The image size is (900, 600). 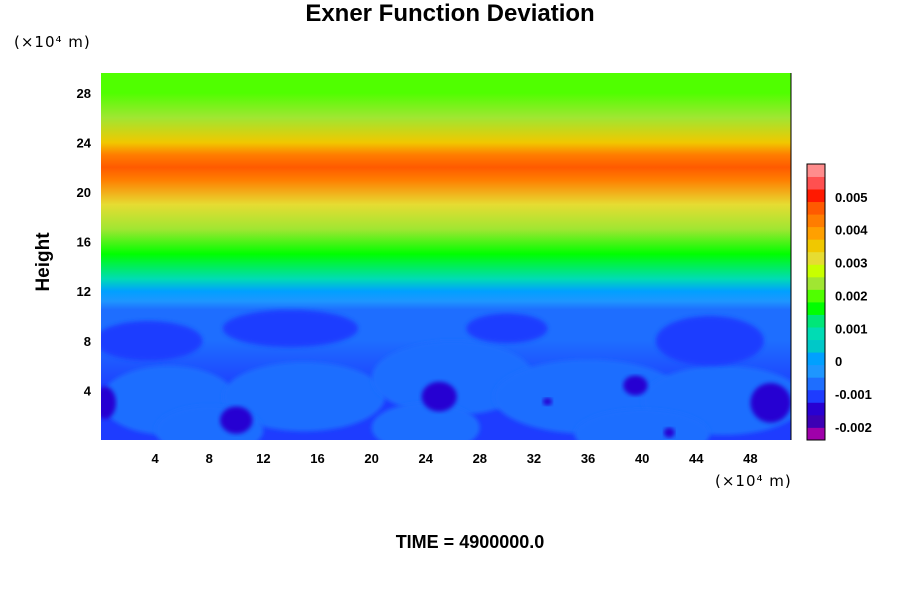 What do you see at coordinates (84, 192) in the screenshot?
I see `y-tick-label: 20` at bounding box center [84, 192].